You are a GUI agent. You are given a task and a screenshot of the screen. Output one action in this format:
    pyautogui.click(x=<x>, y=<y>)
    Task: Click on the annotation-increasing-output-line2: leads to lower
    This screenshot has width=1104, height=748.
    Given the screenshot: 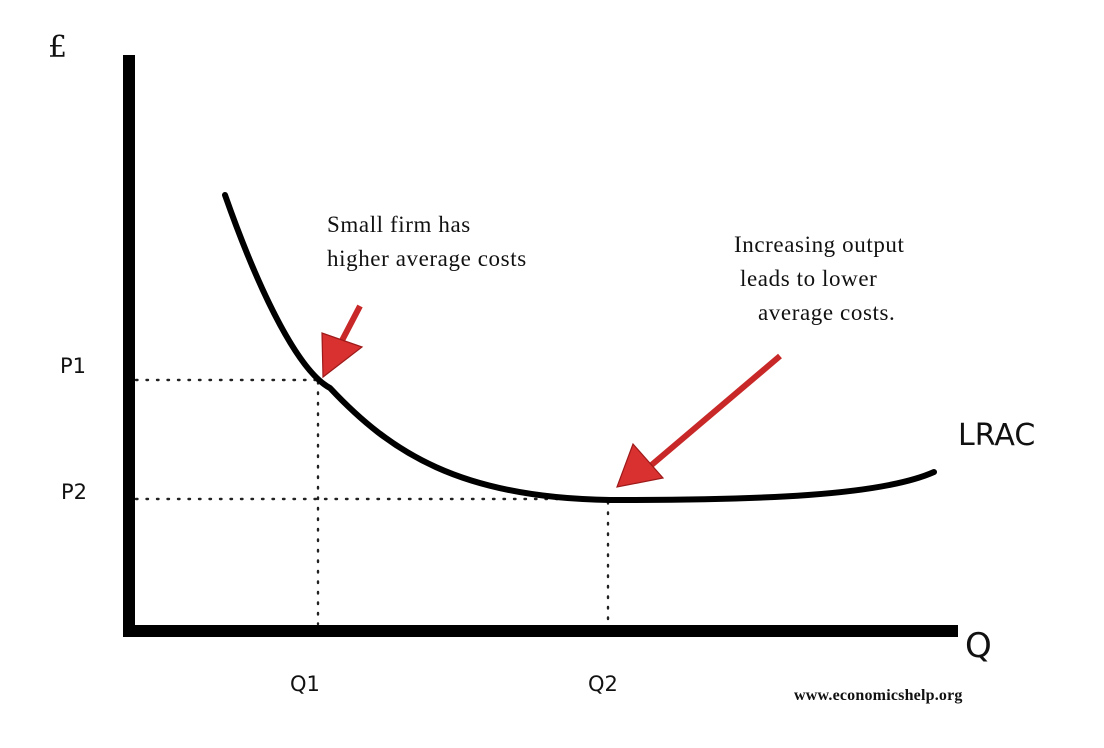 What is the action you would take?
    pyautogui.click(x=809, y=278)
    